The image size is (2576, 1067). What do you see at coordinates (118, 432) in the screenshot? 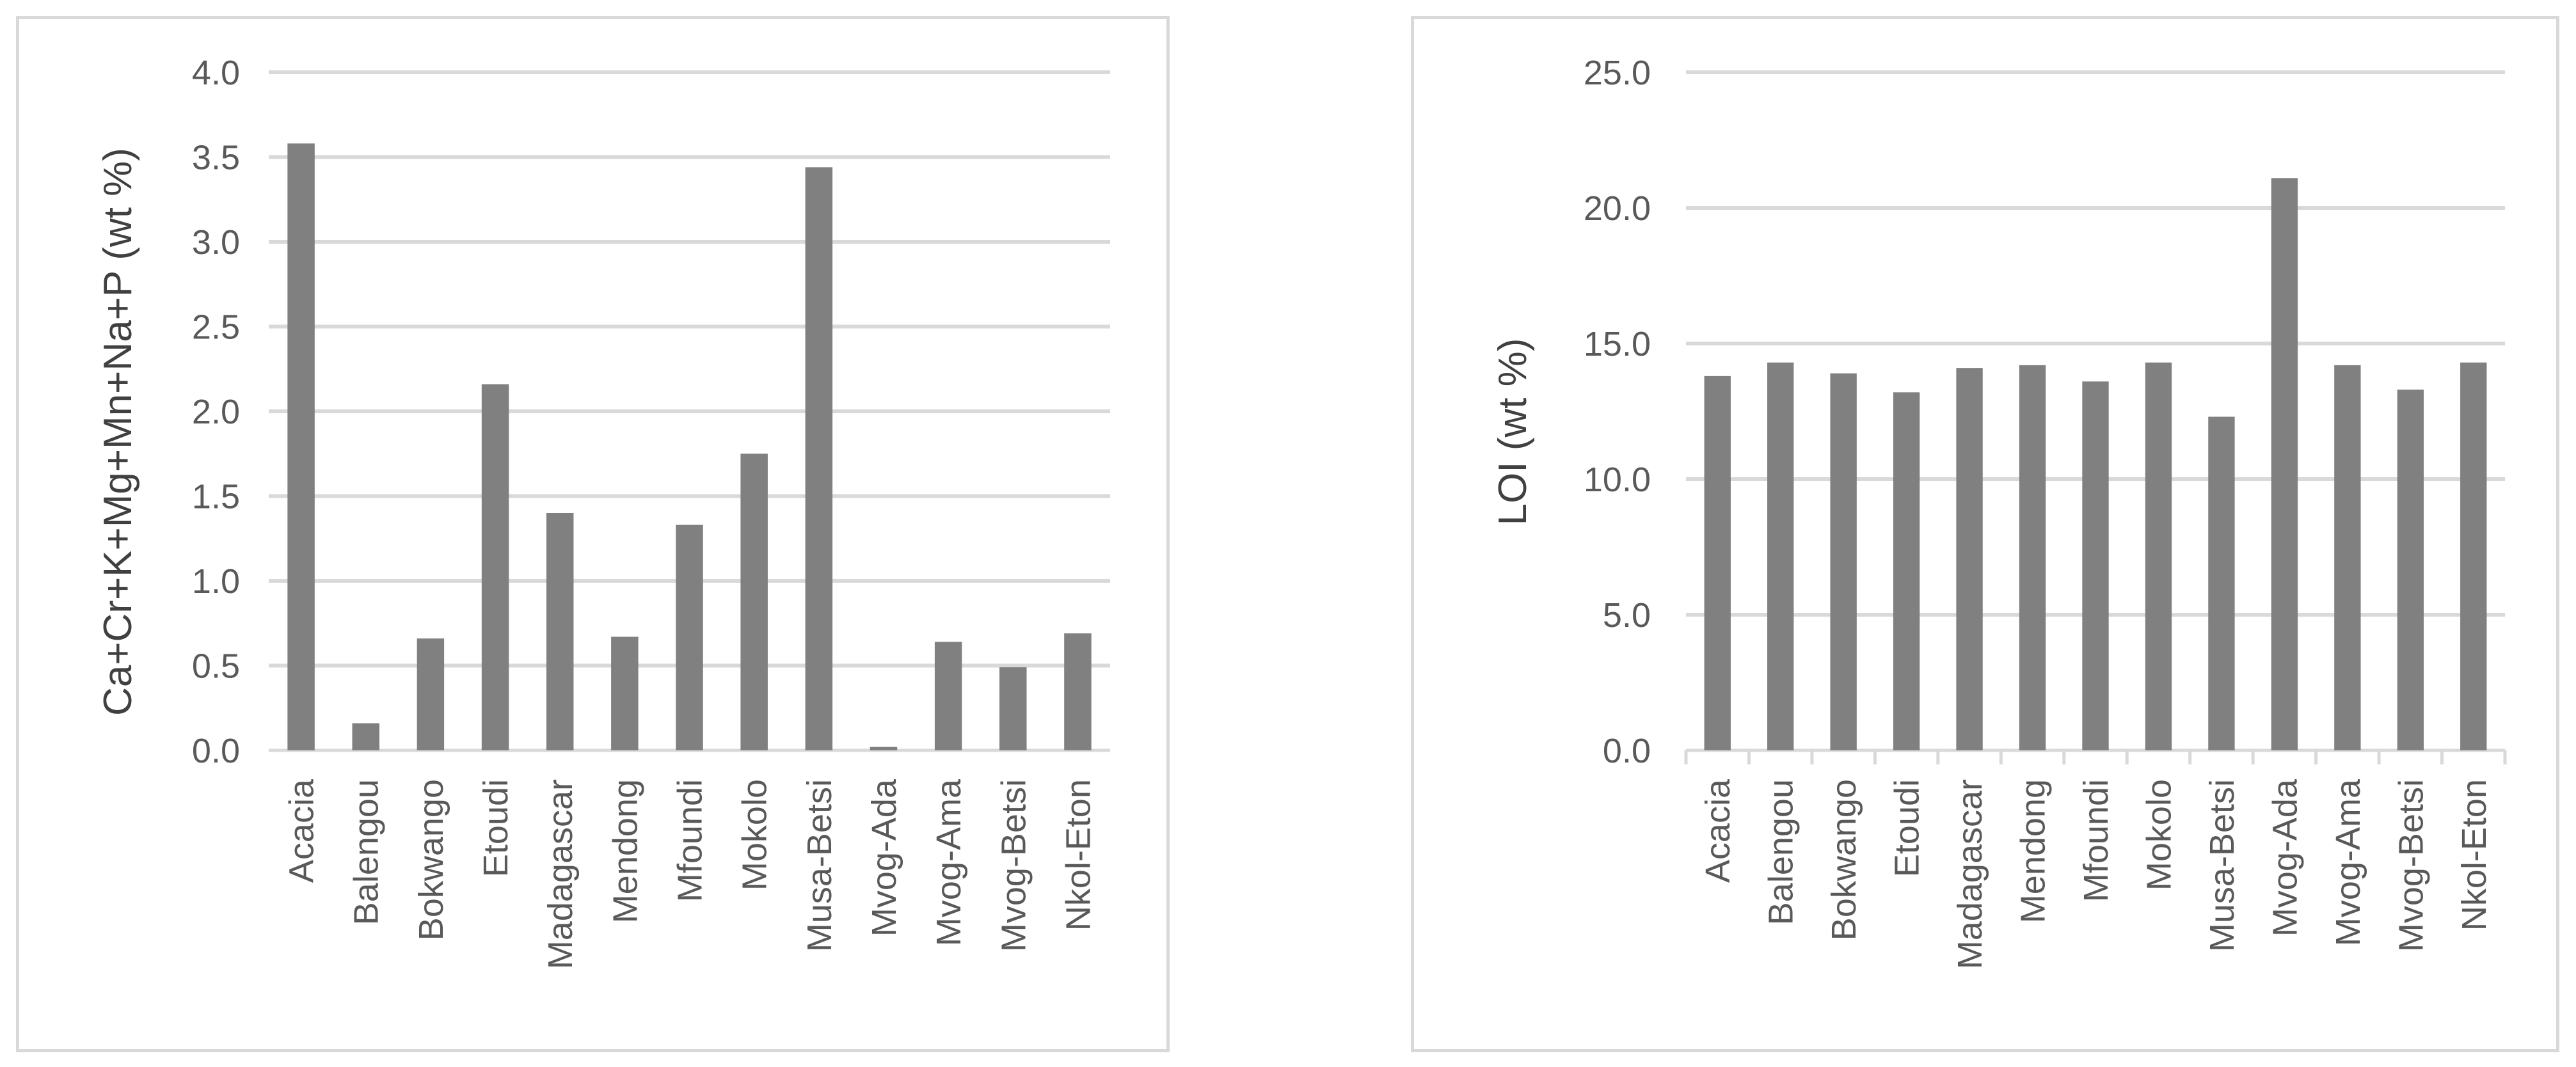
I see `y-axis-label-left: Ca+Cr+K+Mg+Mn+Na+P (wt %)` at bounding box center [118, 432].